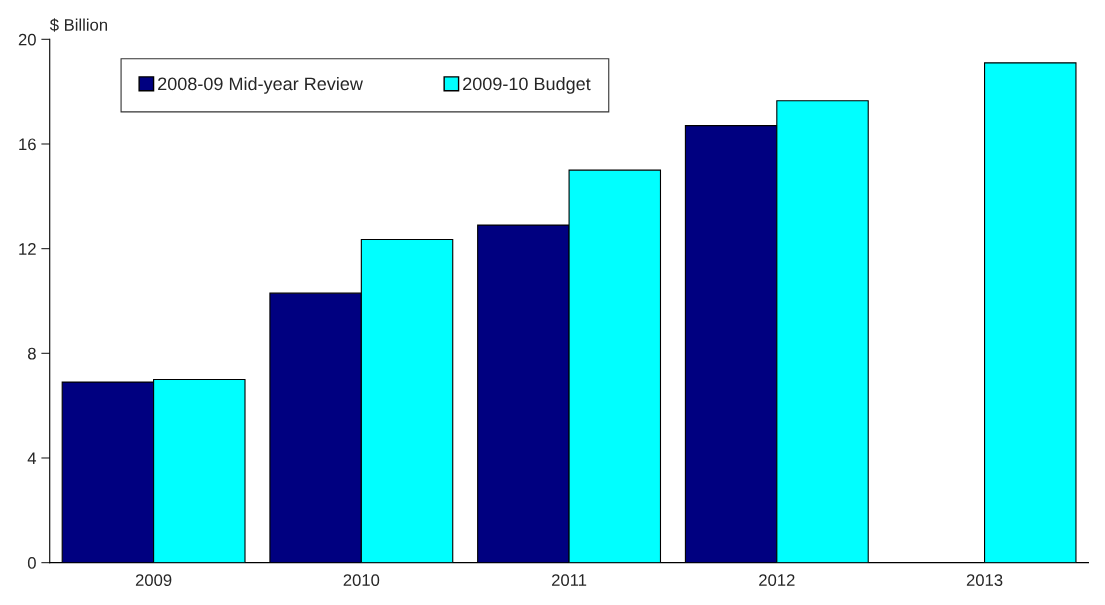  What do you see at coordinates (27, 39) in the screenshot?
I see `y-tick-label: 20` at bounding box center [27, 39].